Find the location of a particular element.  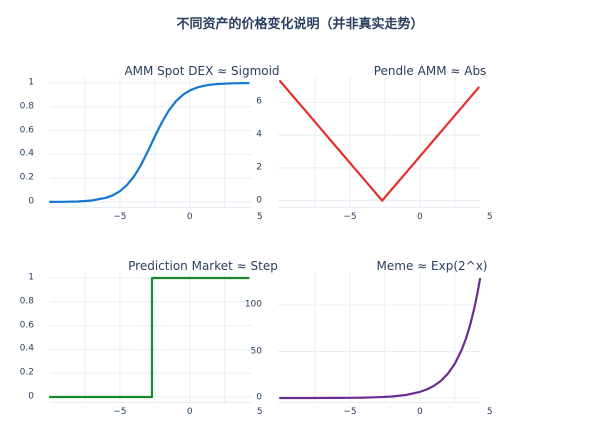

y-tick-label: 6 is located at coordinates (259, 101).